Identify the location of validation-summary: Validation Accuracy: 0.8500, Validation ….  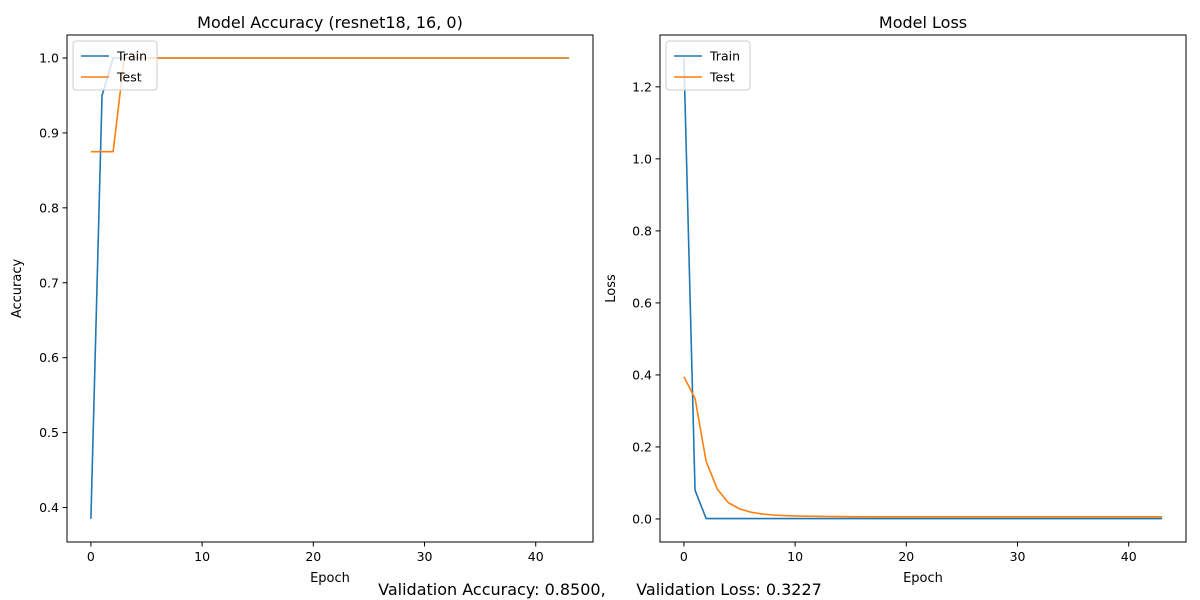
(600, 589).